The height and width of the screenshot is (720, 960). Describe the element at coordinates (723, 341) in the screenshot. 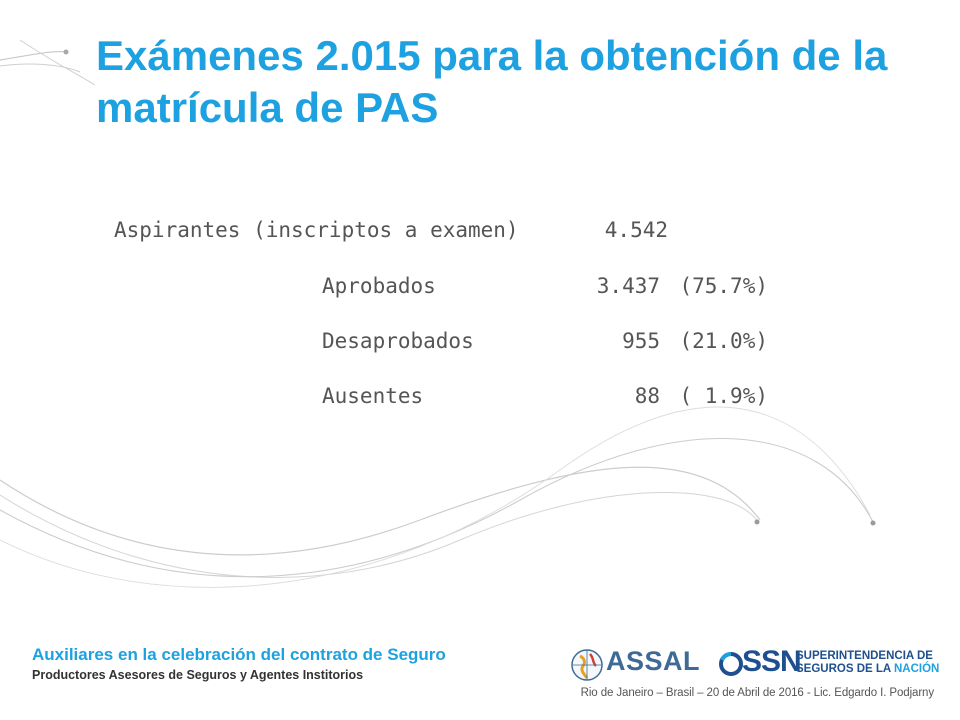

I see `stat-percent-failed: (21.0%)` at that location.